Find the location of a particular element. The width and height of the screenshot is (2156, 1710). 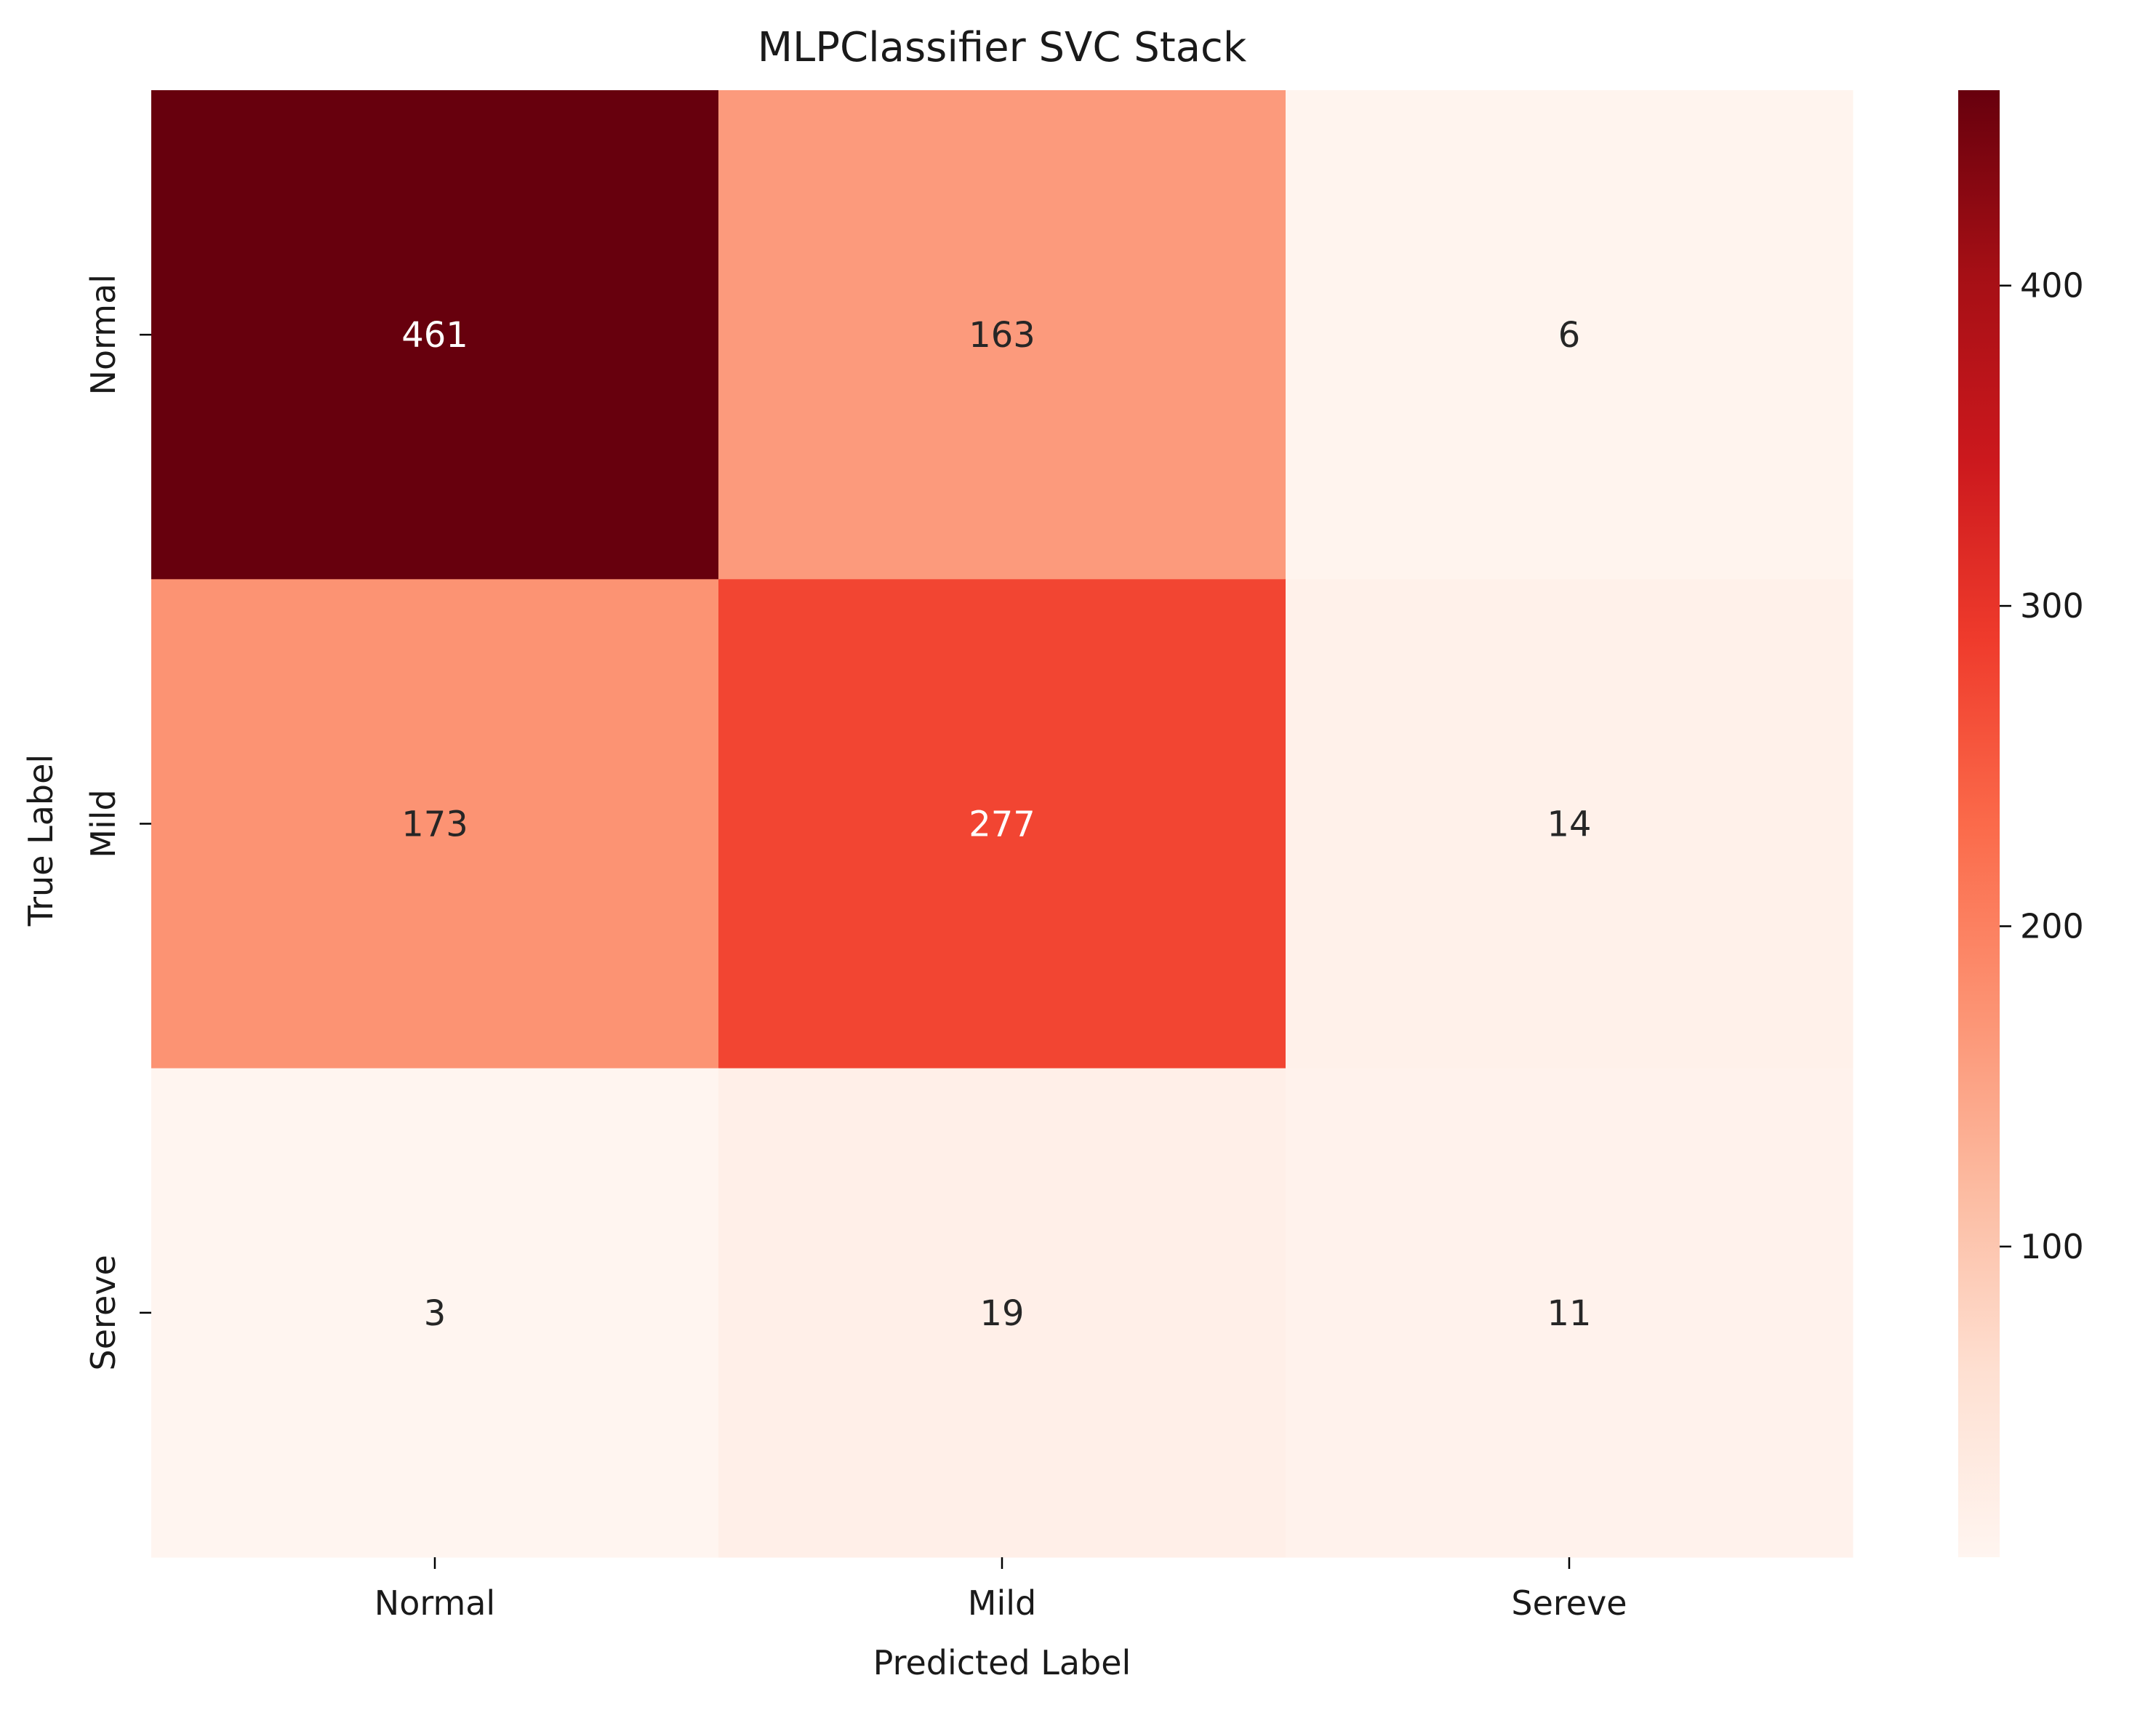

colorbar-ticks: 100 200 300 400 is located at coordinates (2042, 766).